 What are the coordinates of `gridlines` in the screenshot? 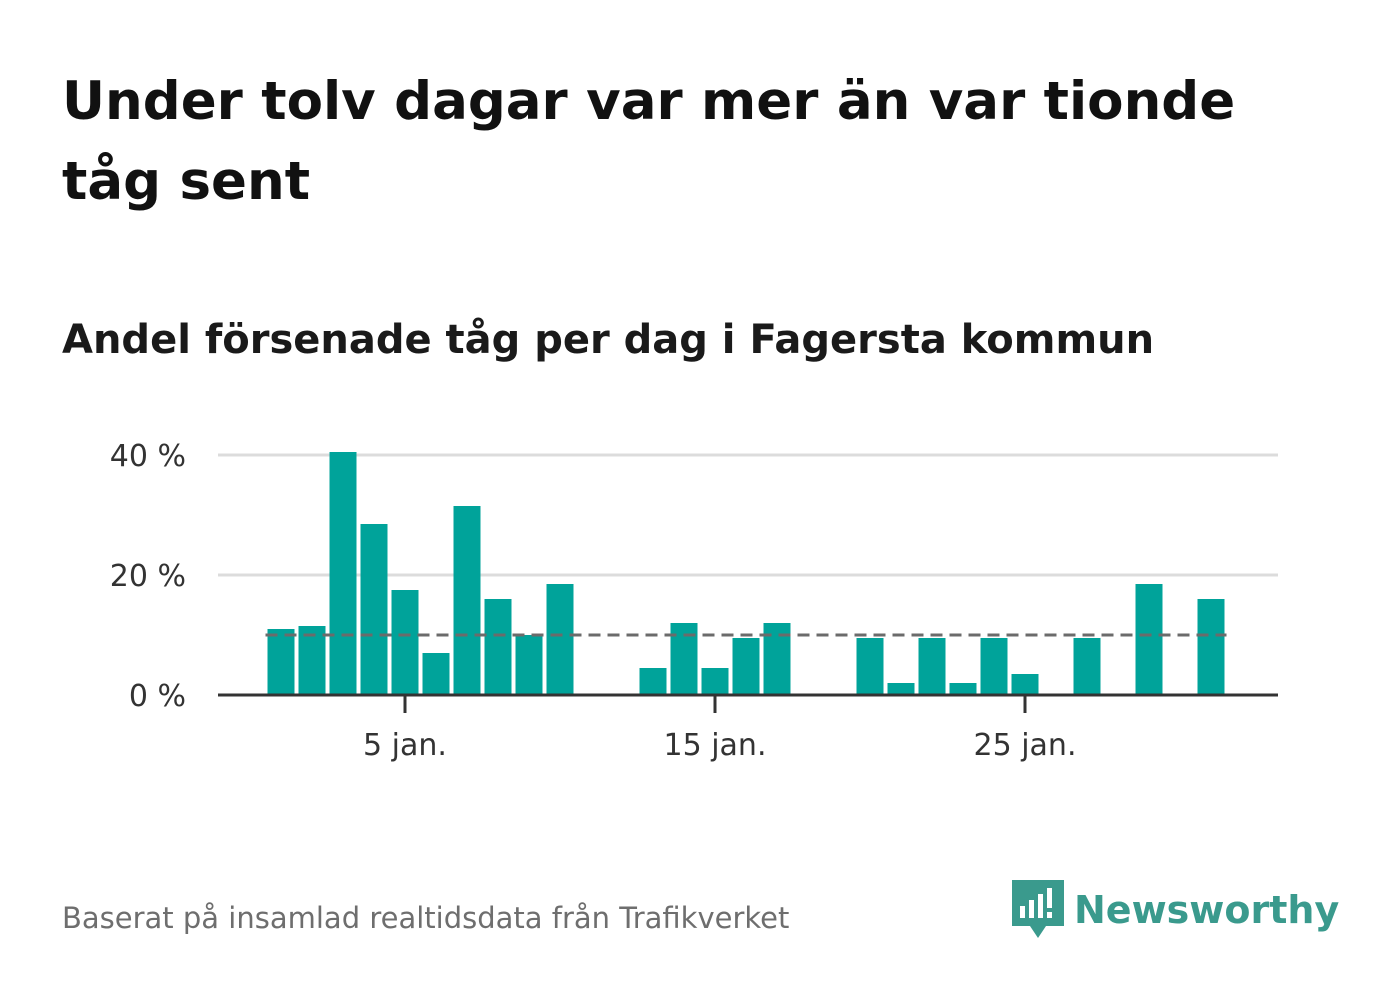 It's located at (748, 515).